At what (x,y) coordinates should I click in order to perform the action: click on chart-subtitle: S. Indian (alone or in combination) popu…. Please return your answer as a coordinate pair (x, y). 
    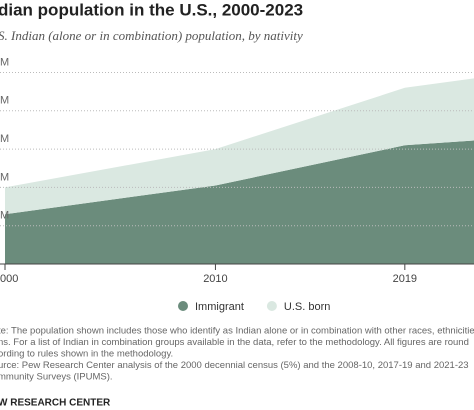
    Looking at the image, I should click on (151, 35).